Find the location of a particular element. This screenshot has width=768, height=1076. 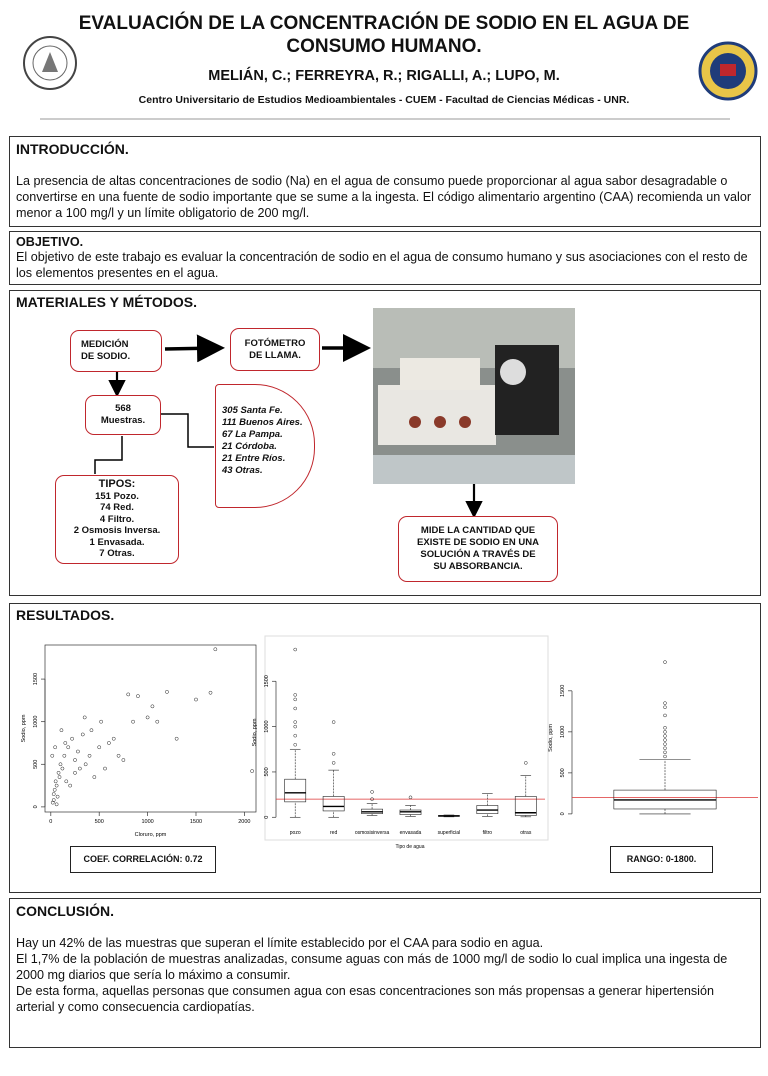

x-tick-label: red is located at coordinates (333, 833).